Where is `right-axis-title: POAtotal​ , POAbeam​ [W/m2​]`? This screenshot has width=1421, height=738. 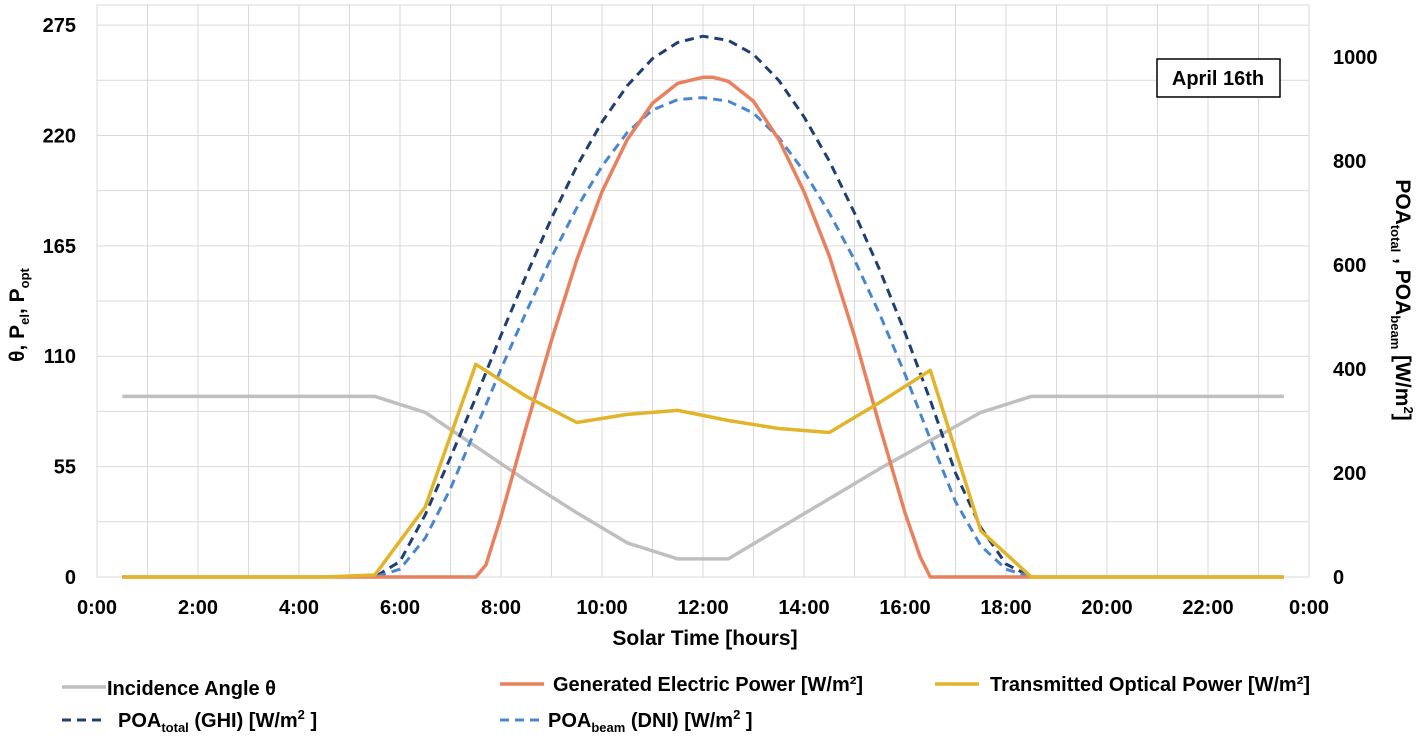 right-axis-title: POAtotal​ , POAbeam​ [W/m2​] is located at coordinates (1402, 299).